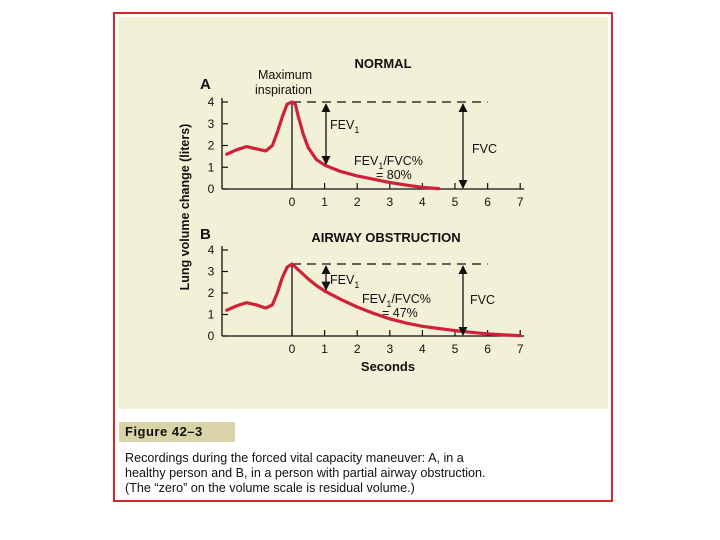  Describe the element at coordinates (205, 84) in the screenshot. I see `panel-letter: A` at that location.